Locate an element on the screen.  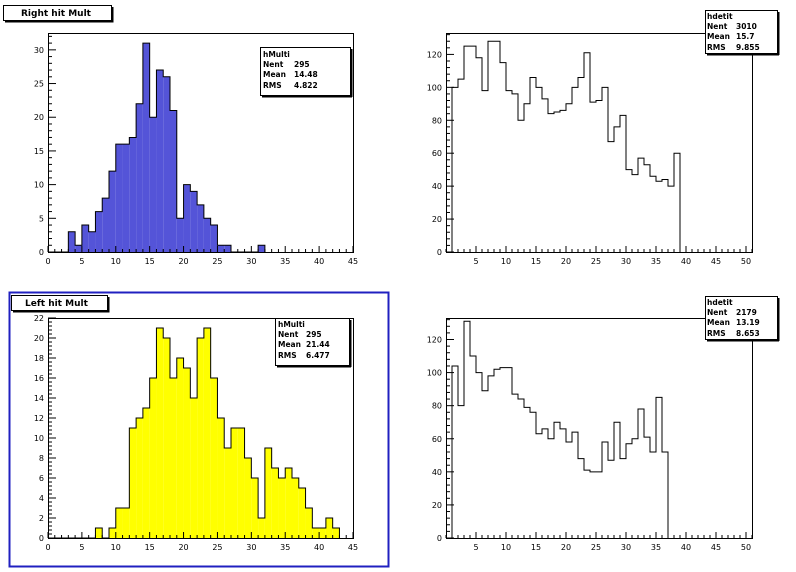
stats-box-right-hit-mult: hMulti Nent 295 Mean 14.48 RMS 4.822 is located at coordinates (306, 72).